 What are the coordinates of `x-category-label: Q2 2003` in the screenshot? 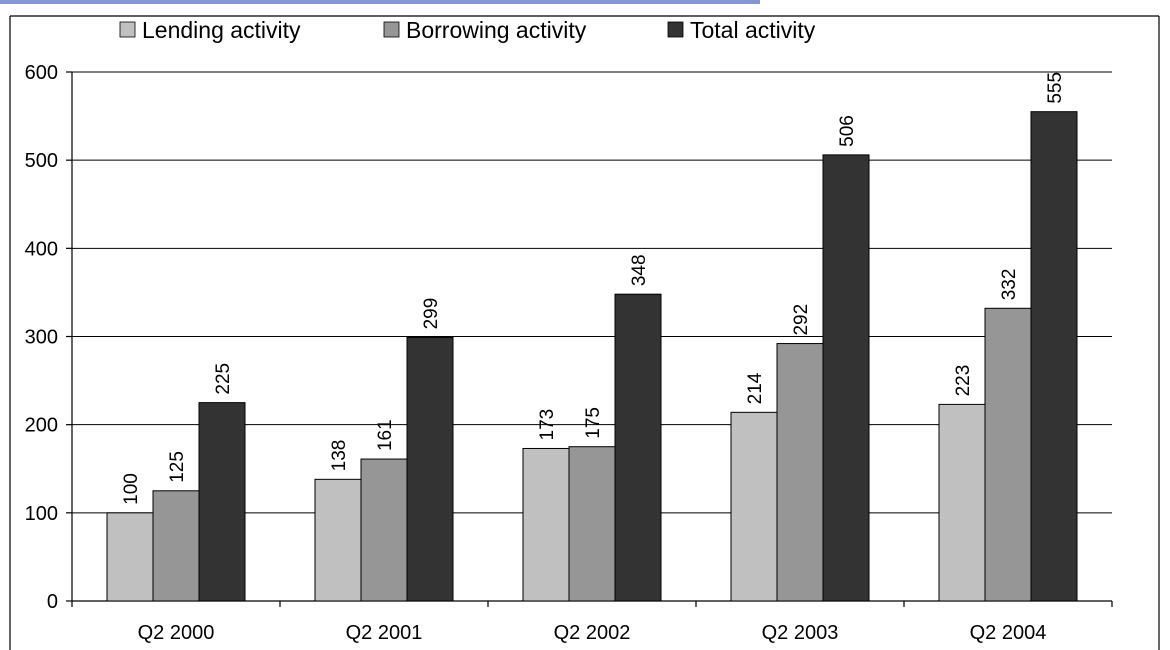 It's located at (800, 633).